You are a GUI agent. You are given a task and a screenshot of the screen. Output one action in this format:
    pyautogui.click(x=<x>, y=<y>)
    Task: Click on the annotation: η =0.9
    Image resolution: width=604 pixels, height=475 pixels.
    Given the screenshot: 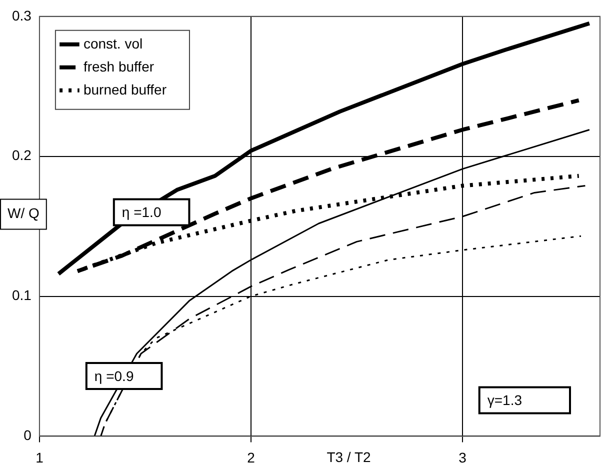 What is the action you would take?
    pyautogui.click(x=114, y=376)
    